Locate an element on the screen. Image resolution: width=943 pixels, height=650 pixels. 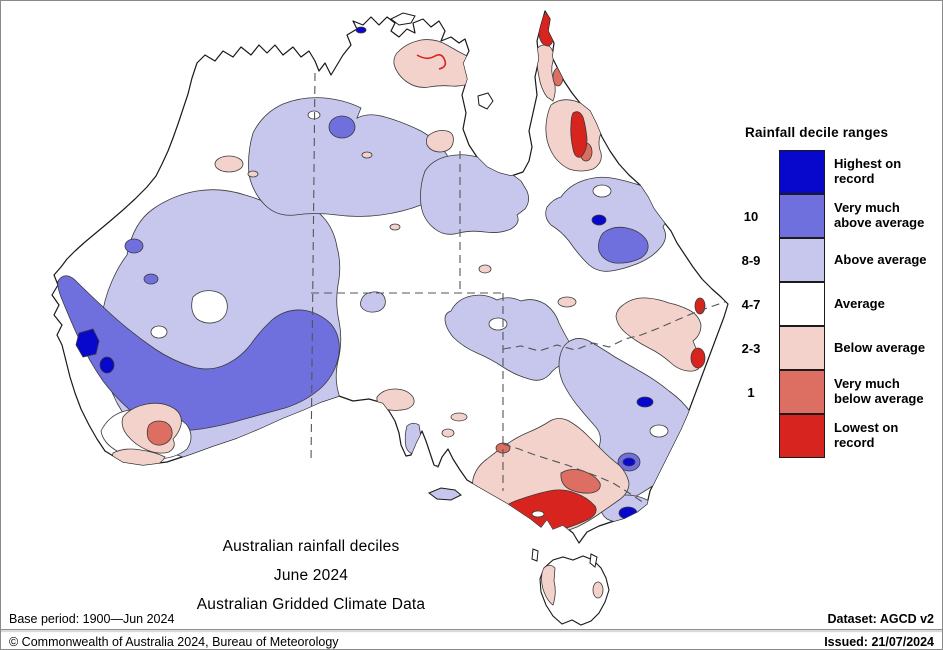
region-small-nt-above-average is located at coordinates (372, 302).